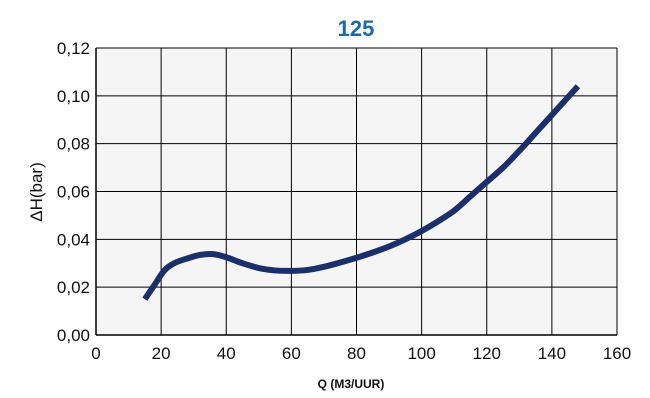 This screenshot has width=650, height=398. What do you see at coordinates (226, 353) in the screenshot?
I see `x-tick-label: 40` at bounding box center [226, 353].